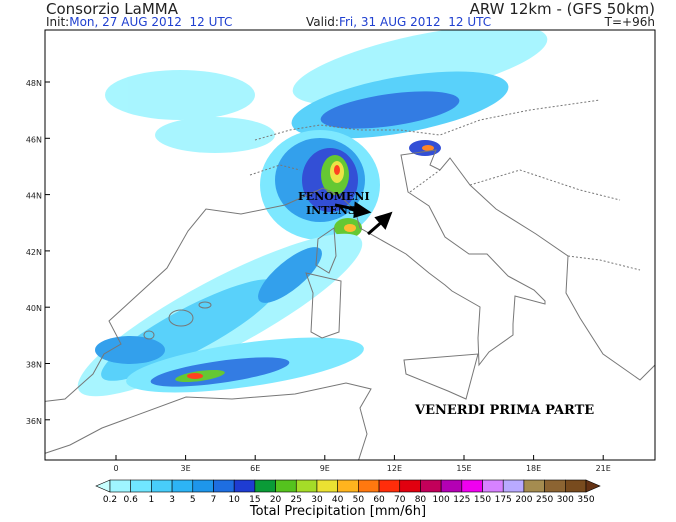 The image size is (676, 522). I want to click on colorbar-label: 175, so click(503, 500).